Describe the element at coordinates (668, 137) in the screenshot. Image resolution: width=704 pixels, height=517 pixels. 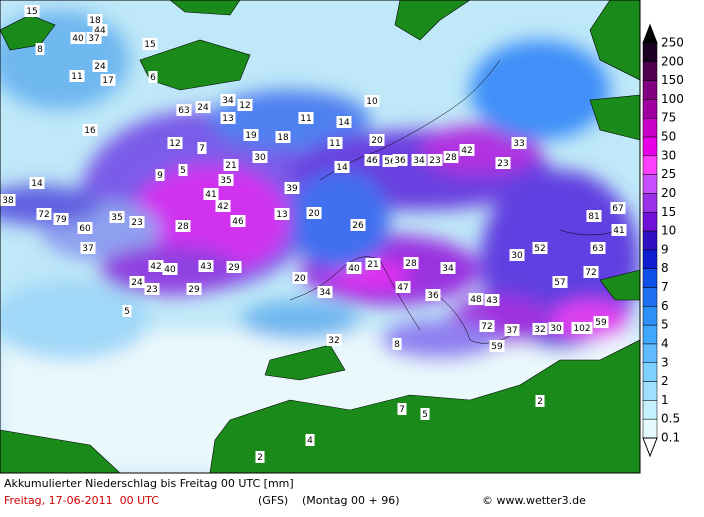
I see `colorbar-label: 50` at that location.